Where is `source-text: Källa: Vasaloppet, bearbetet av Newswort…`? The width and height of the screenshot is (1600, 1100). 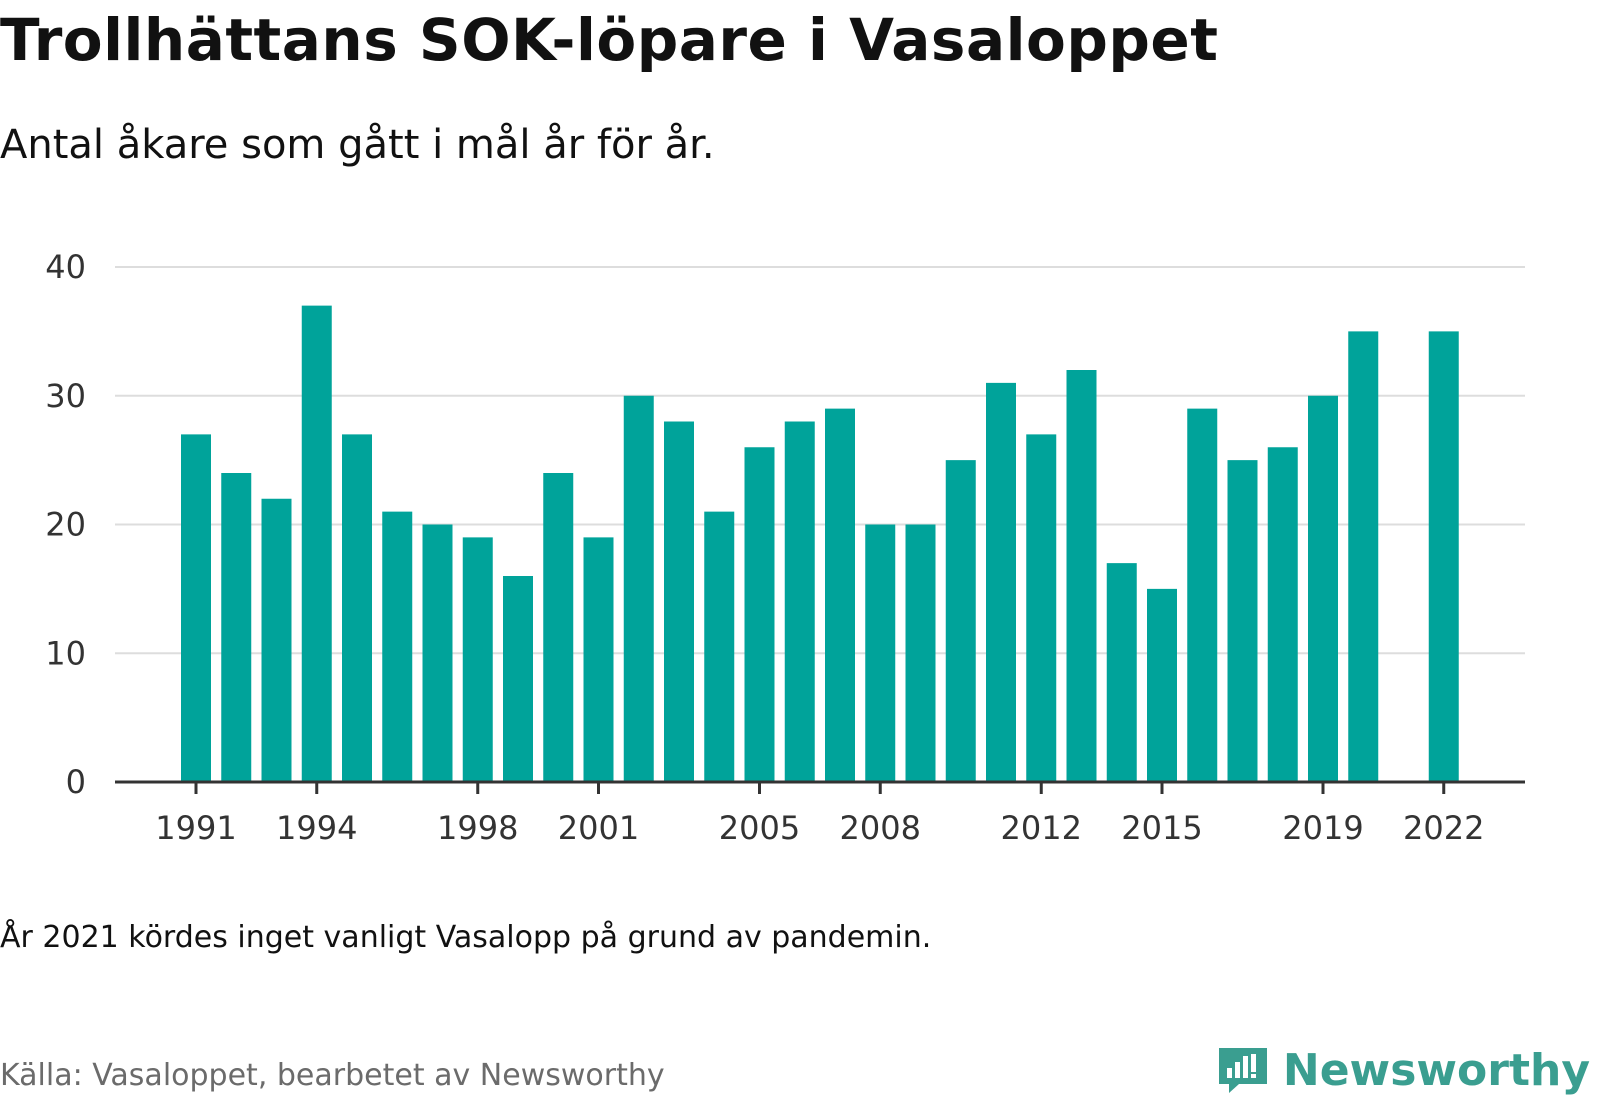 source-text: Källa: Vasaloppet, bearbetet av Newswort… is located at coordinates (332, 1075).